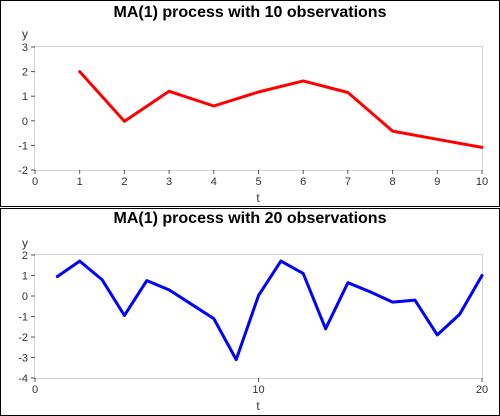  Describe the element at coordinates (169, 182) in the screenshot. I see `chart-1-x-tick-label: 3` at that location.